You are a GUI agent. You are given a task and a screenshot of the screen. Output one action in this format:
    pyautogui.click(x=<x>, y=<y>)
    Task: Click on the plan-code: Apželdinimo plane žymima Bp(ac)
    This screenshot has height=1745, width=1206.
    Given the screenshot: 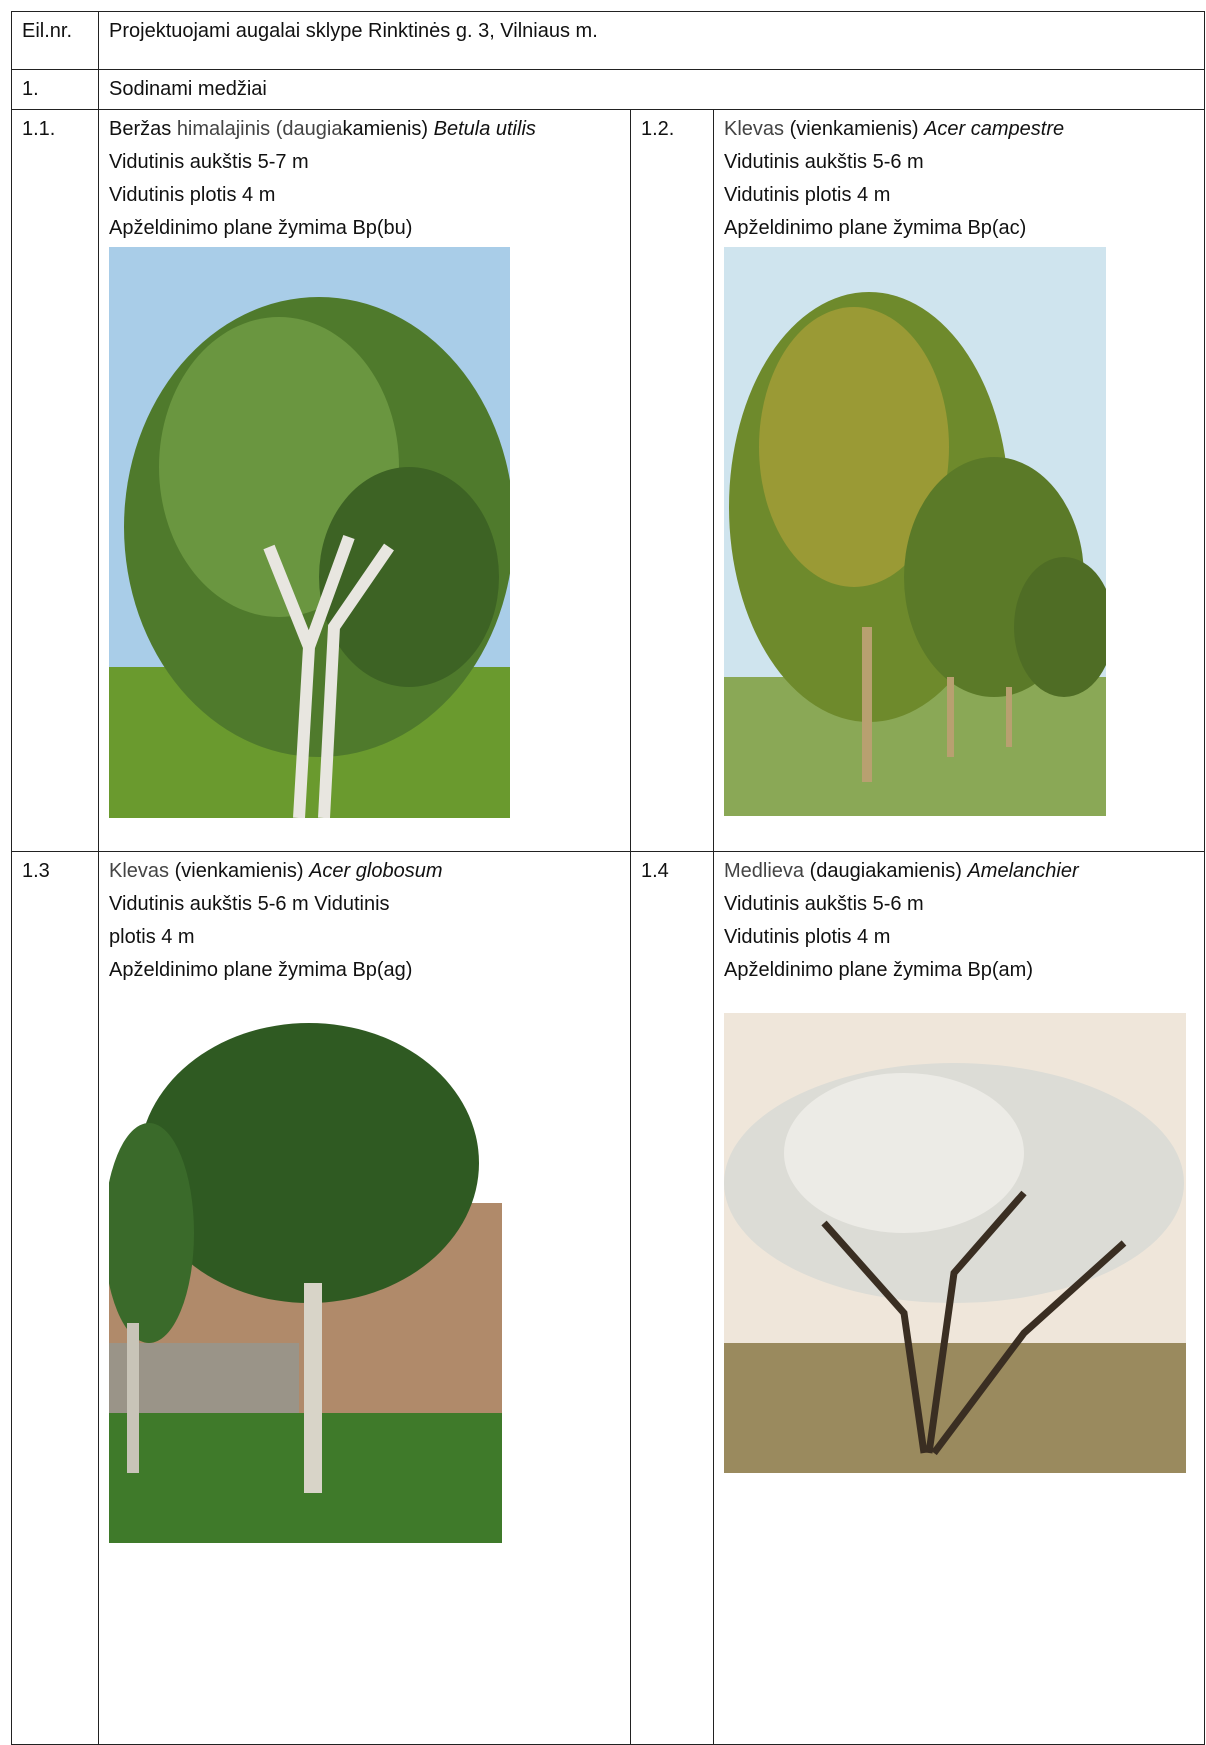 What is the action you would take?
    pyautogui.click(x=875, y=228)
    